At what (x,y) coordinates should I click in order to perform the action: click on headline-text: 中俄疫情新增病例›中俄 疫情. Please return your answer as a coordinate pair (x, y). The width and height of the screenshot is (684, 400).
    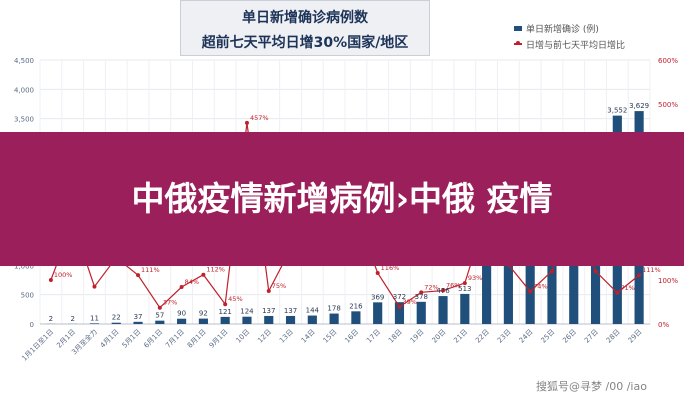
    Looking at the image, I should click on (342, 198).